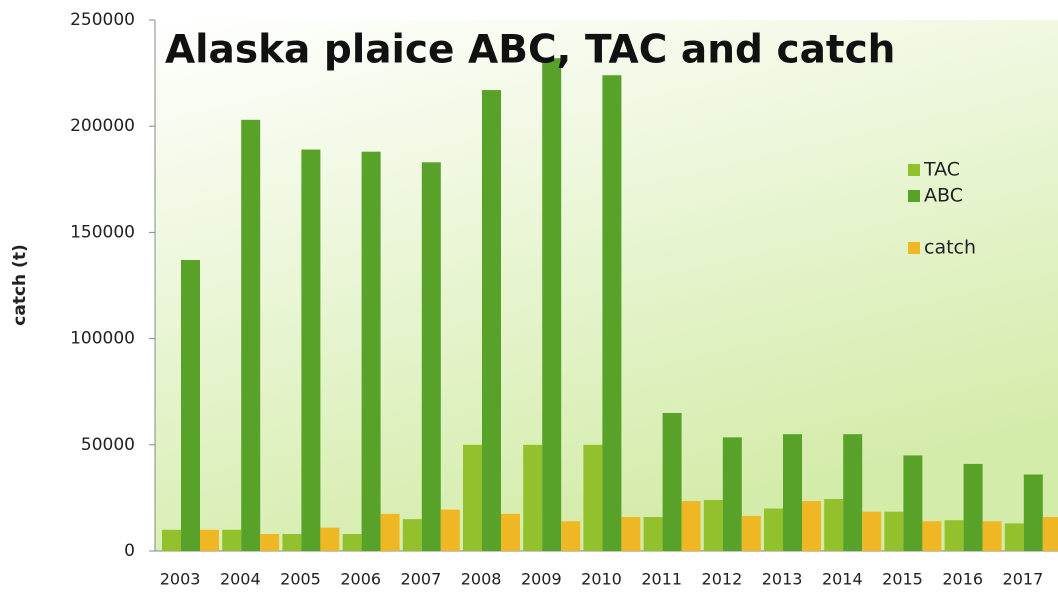 This screenshot has width=1058, height=594. I want to click on y-tick-label: 150000, so click(102, 232).